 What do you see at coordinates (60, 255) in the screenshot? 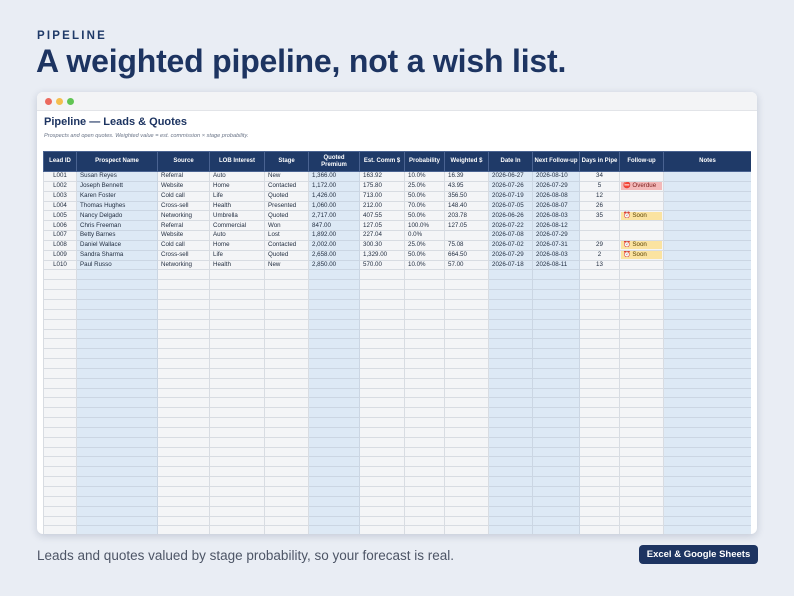
I see `table-cell: L009` at bounding box center [60, 255].